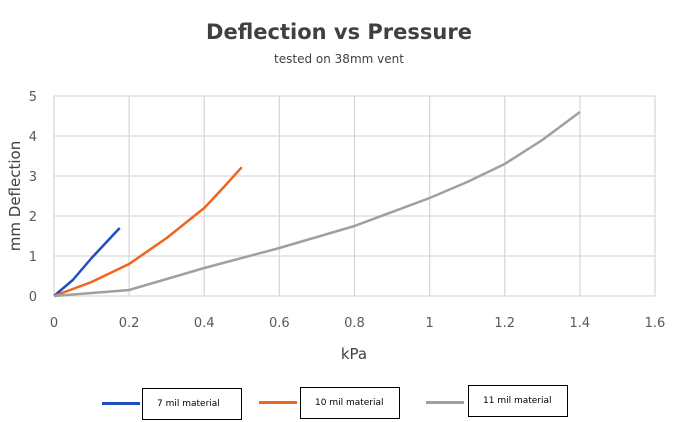 This screenshot has height=422, width=678. I want to click on chart-subtitle: tested on 38mm vent, so click(339, 59).